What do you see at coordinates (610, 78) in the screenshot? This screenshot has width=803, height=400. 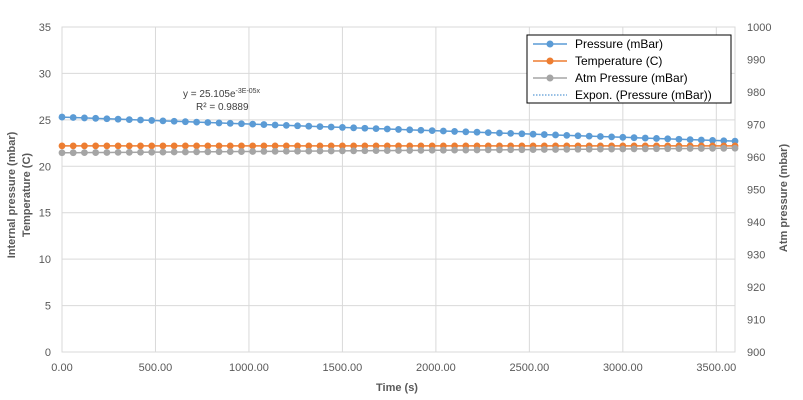 I see `legend-entry-atm-pressure: Atm Pressure (mBar)` at bounding box center [610, 78].